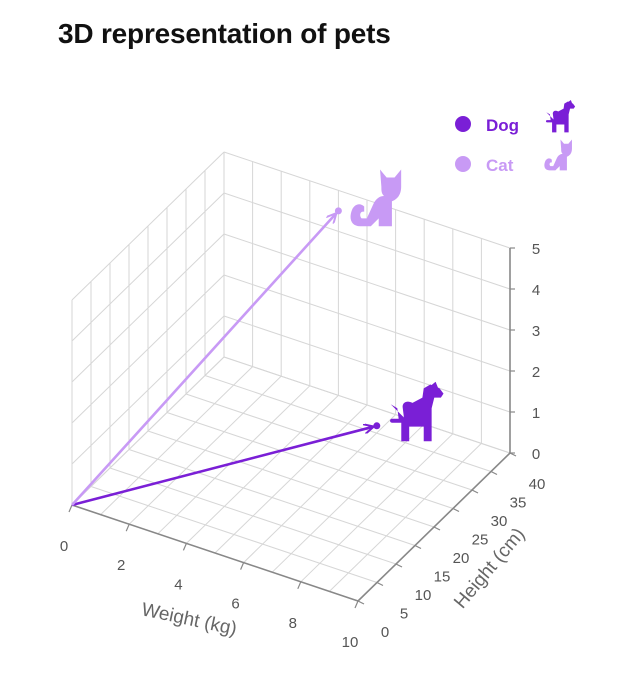 This screenshot has height=698, width=628. Describe the element at coordinates (376, 198) in the screenshot. I see `marker-cat-icon` at that location.